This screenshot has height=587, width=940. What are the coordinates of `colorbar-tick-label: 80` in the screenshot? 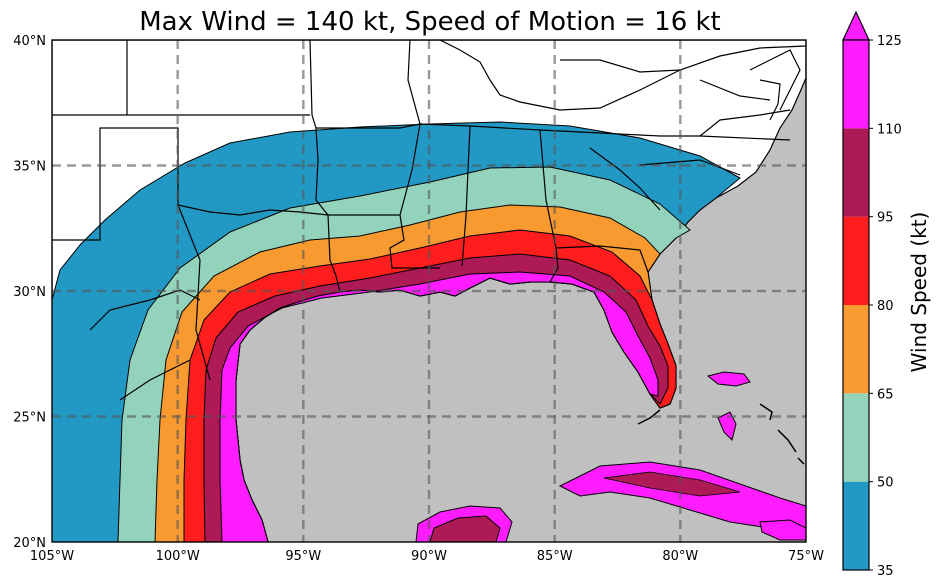 It's located at (885, 306).